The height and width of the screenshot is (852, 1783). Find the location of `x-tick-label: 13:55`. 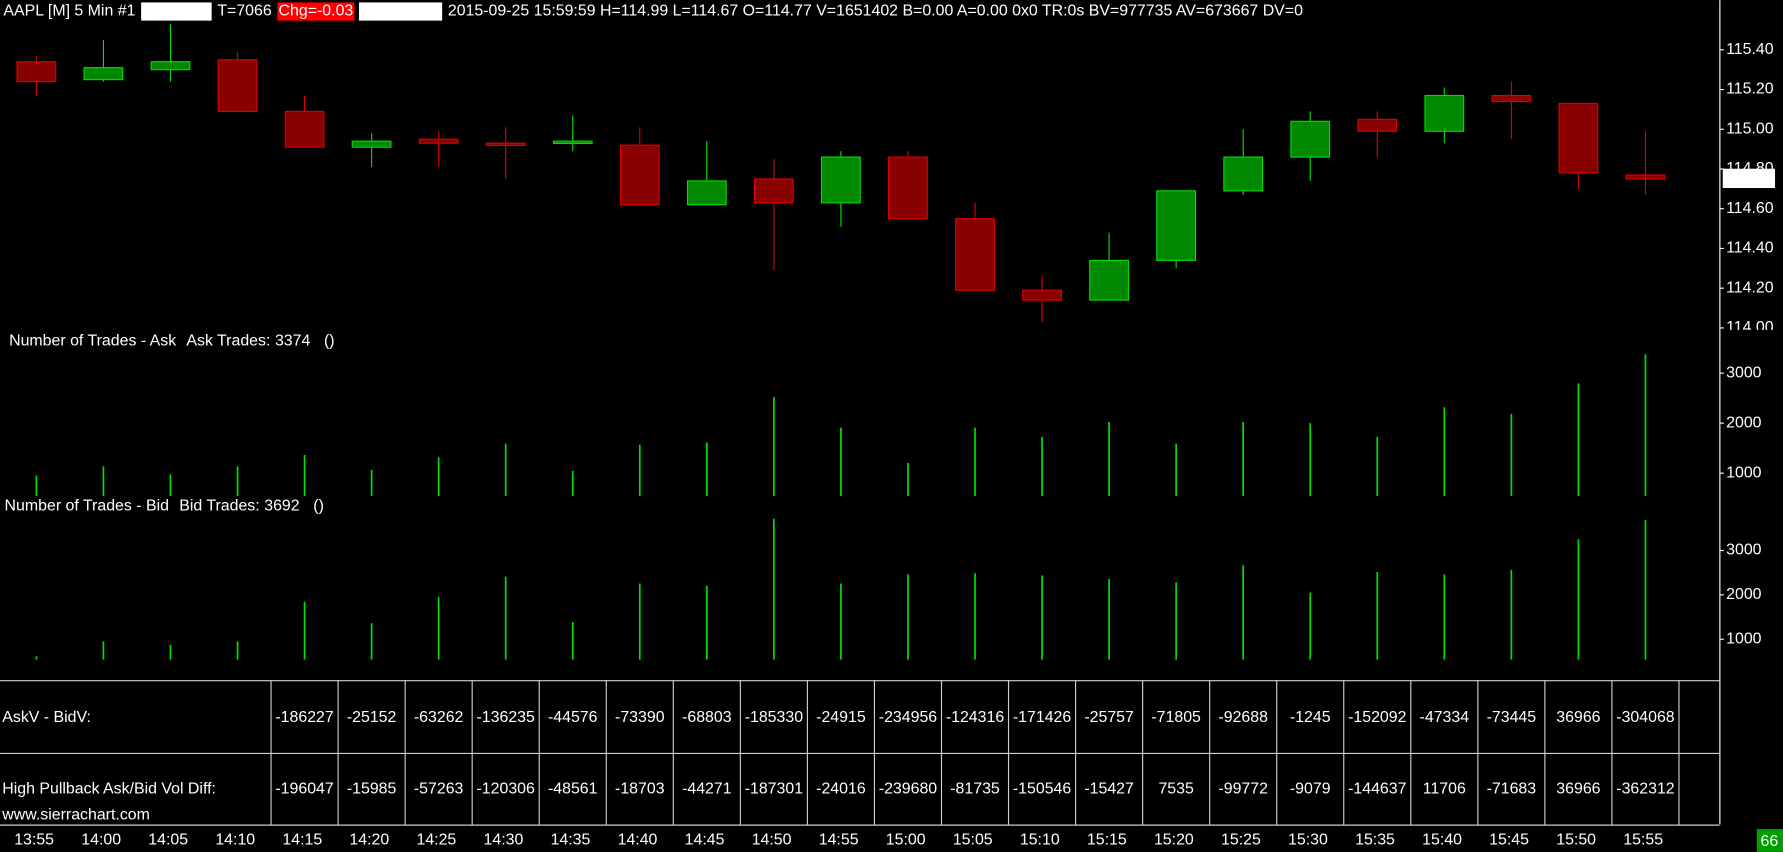

x-tick-label: 13:55 is located at coordinates (34, 840).